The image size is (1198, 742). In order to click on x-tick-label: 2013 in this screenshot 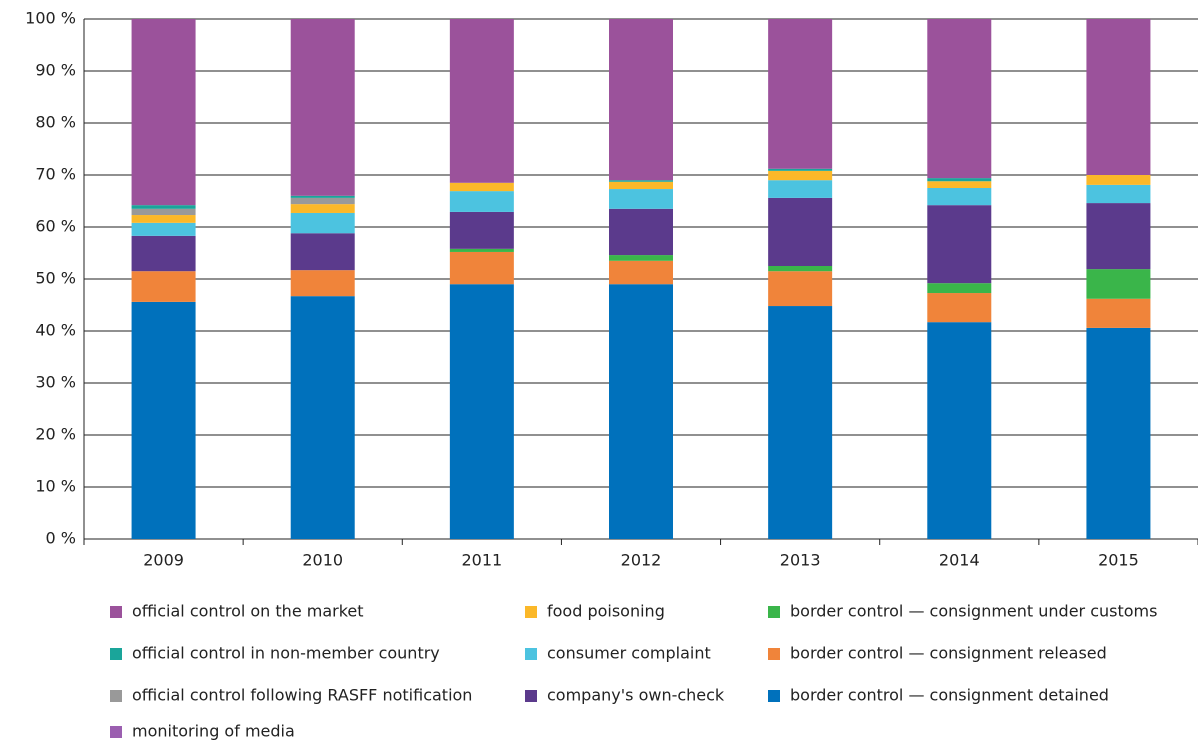, I will do `click(800, 560)`.